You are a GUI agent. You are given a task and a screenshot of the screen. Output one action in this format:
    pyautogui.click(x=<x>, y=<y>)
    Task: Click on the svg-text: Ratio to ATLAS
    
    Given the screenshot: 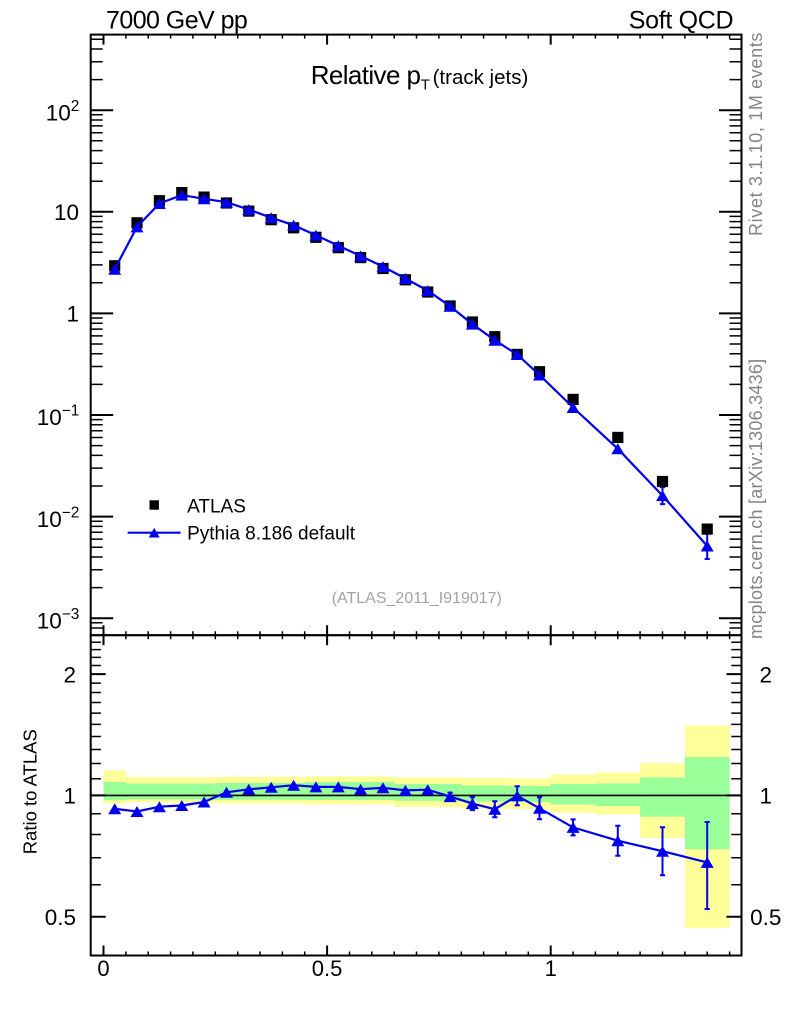 What is the action you would take?
    pyautogui.click(x=29, y=791)
    